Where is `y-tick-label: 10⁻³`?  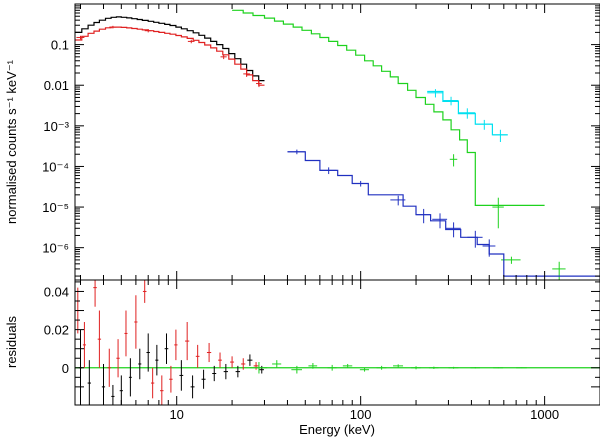 y-tick-label: 10⁻³ is located at coordinates (56, 126).